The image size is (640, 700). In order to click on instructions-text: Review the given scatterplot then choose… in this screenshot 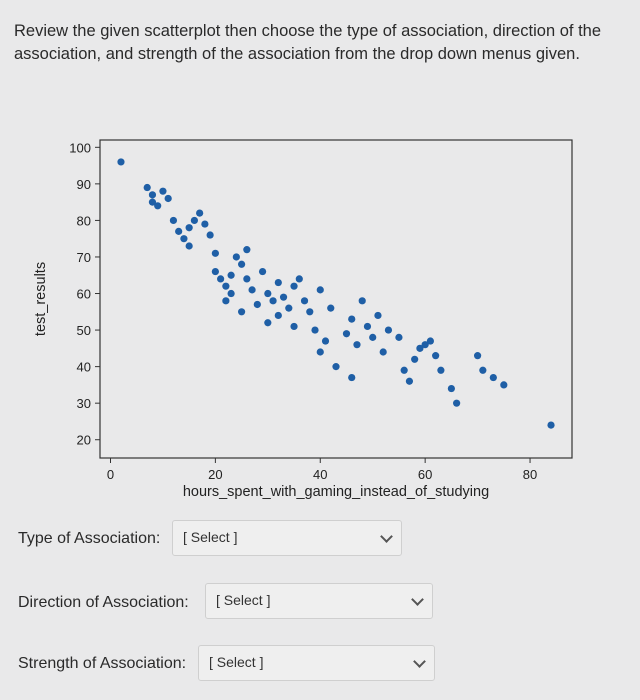, I will do `click(308, 42)`.